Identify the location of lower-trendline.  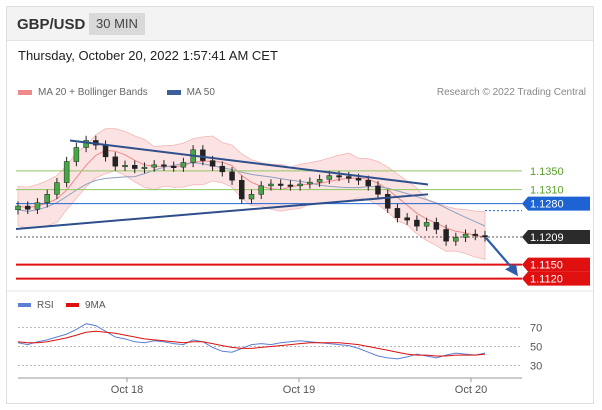
(222, 211).